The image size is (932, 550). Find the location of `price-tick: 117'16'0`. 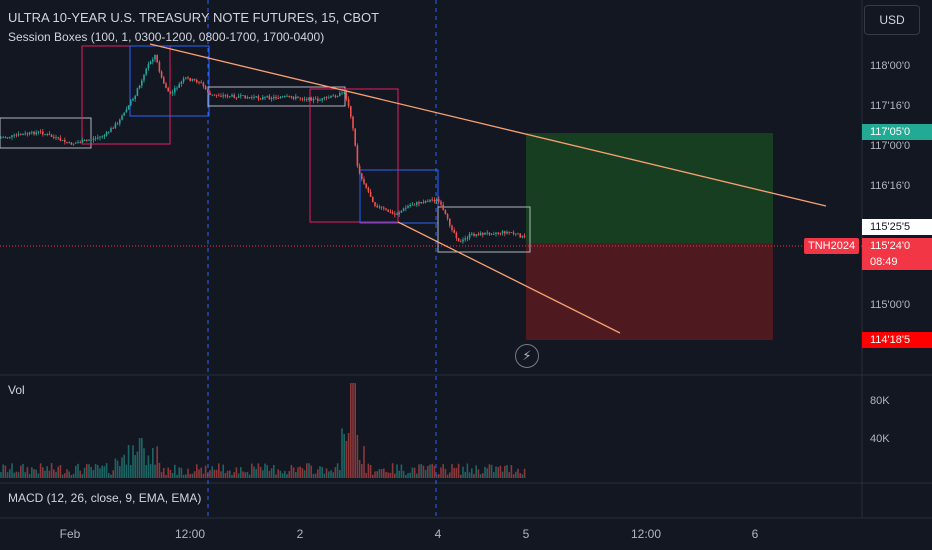

price-tick: 117'16'0 is located at coordinates (890, 106).